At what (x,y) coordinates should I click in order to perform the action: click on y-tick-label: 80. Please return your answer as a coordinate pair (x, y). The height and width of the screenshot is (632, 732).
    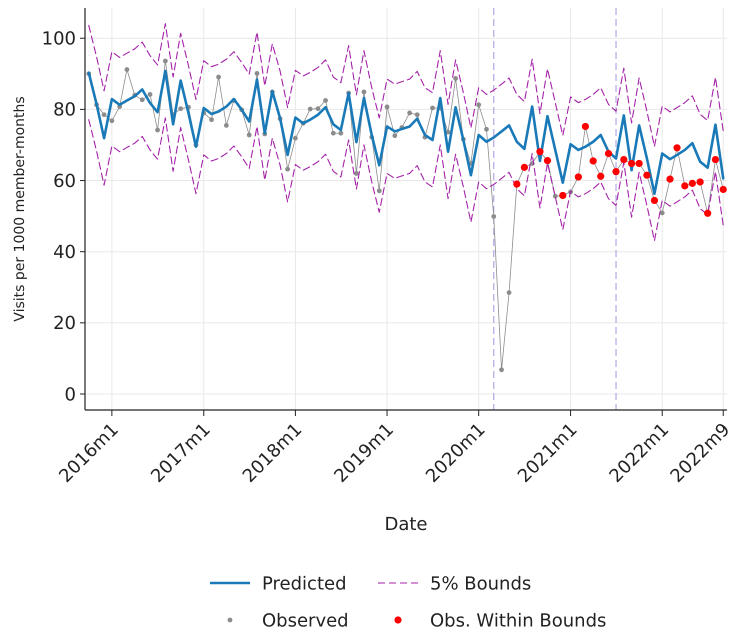
    Looking at the image, I should click on (64, 110).